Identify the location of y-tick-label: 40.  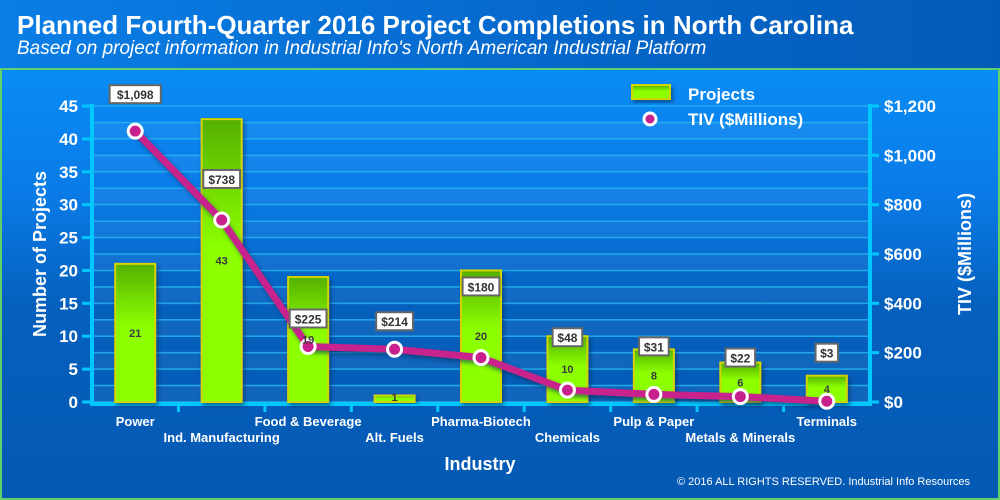
(68, 139).